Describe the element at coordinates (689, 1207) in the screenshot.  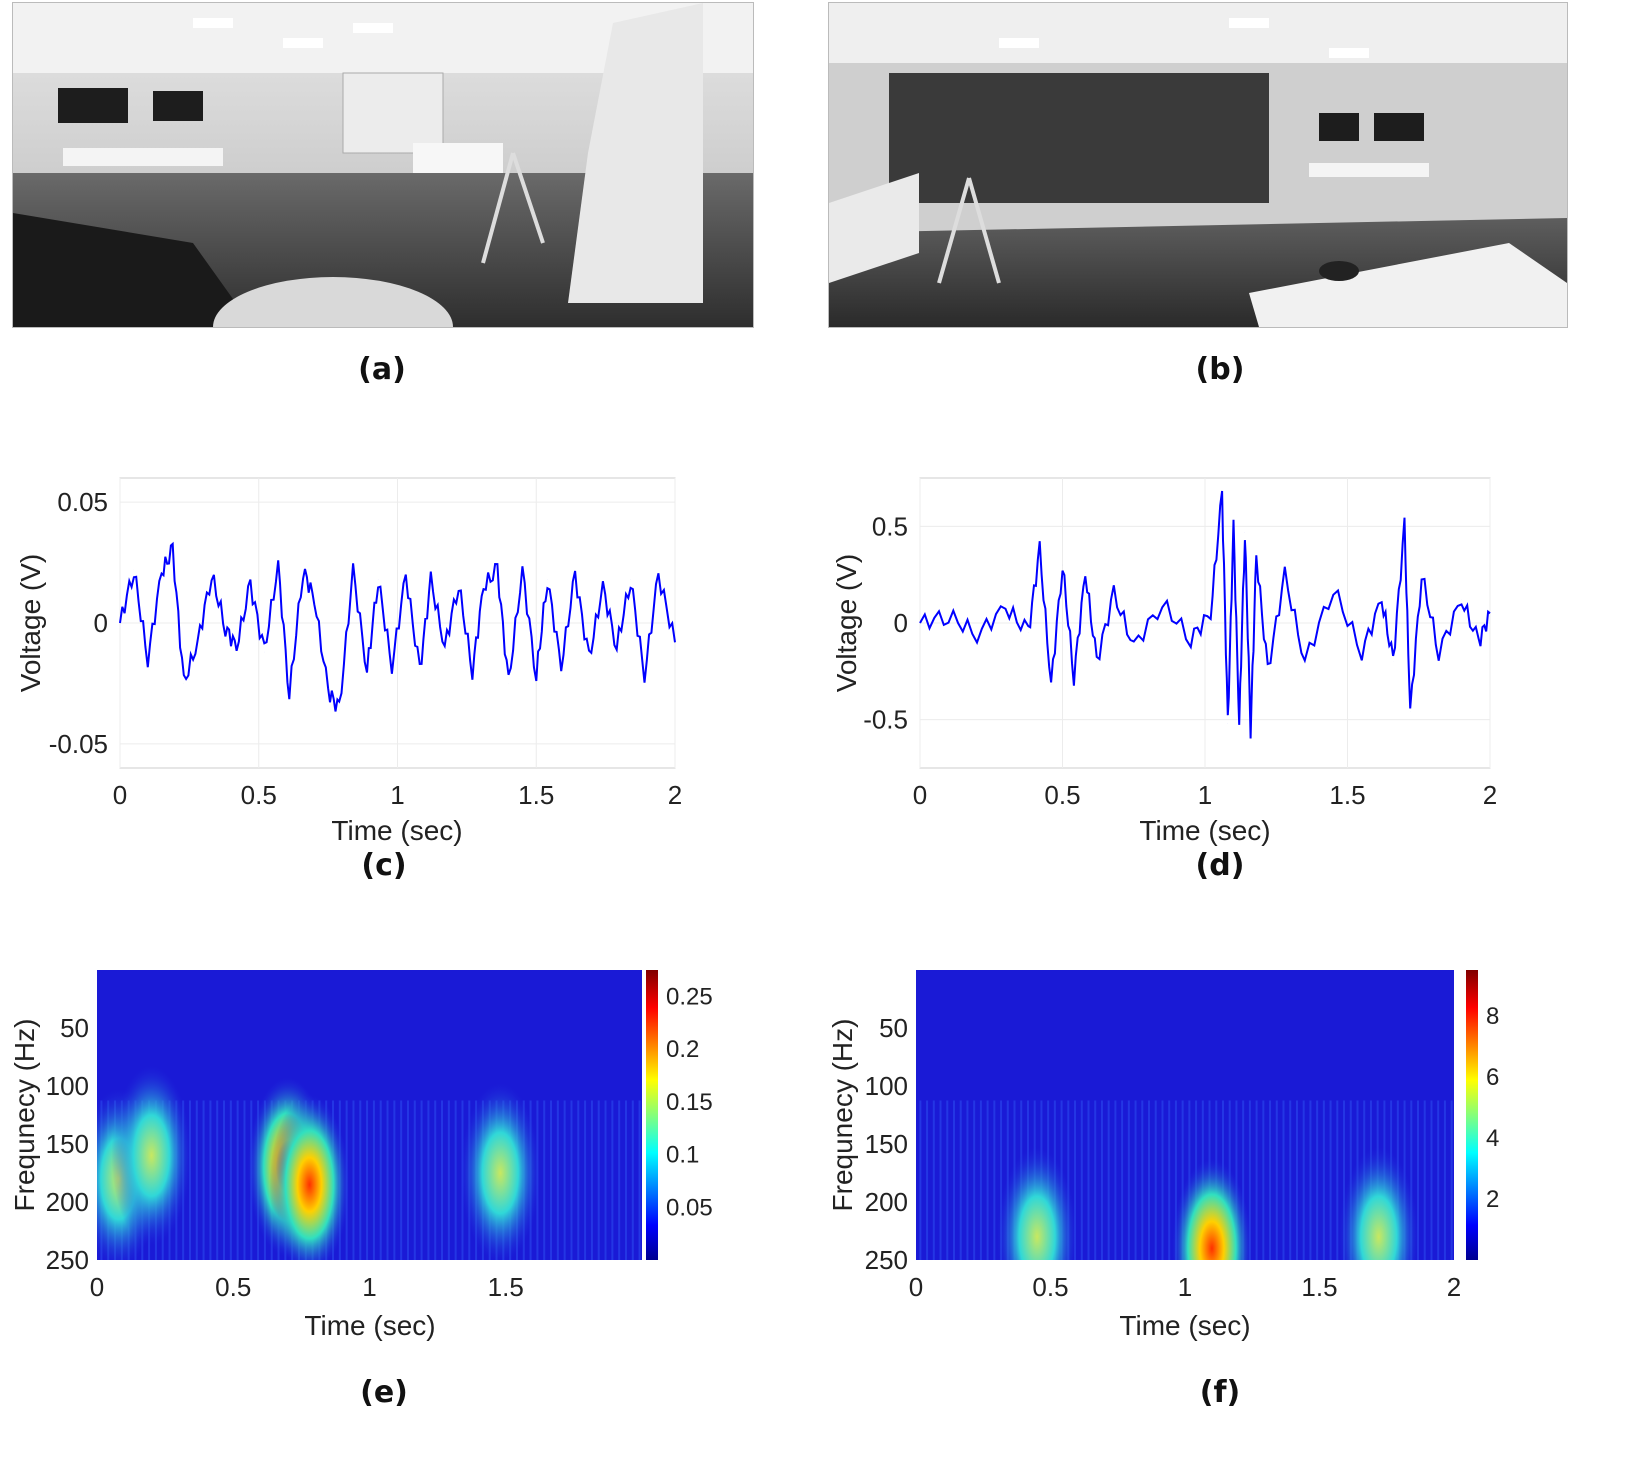
I see `colorbar-tick-label-e: 0.05` at that location.